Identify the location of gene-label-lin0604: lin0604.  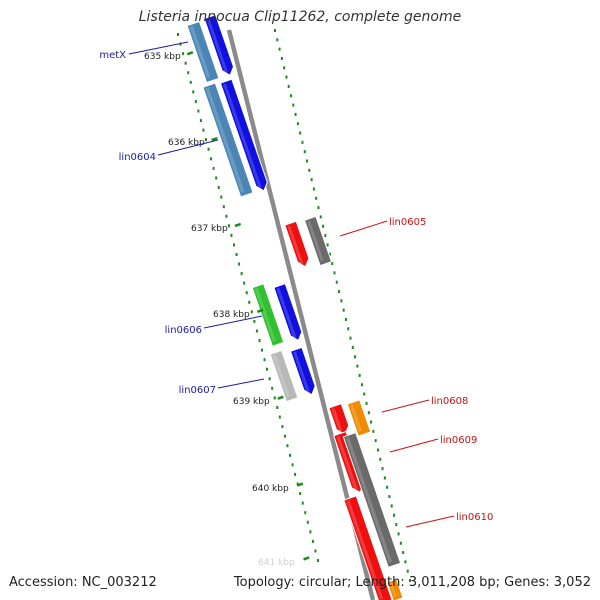
(137, 157).